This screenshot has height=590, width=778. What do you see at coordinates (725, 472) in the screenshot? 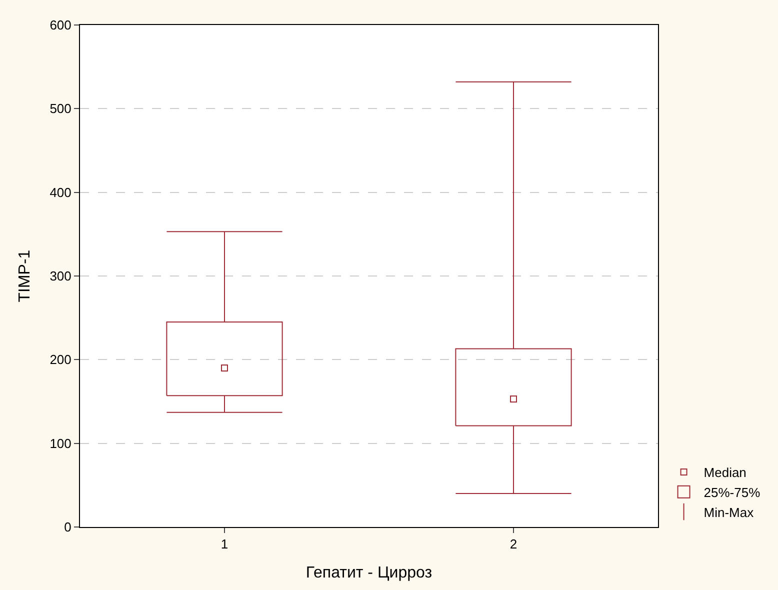
I see `text: Median` at bounding box center [725, 472].